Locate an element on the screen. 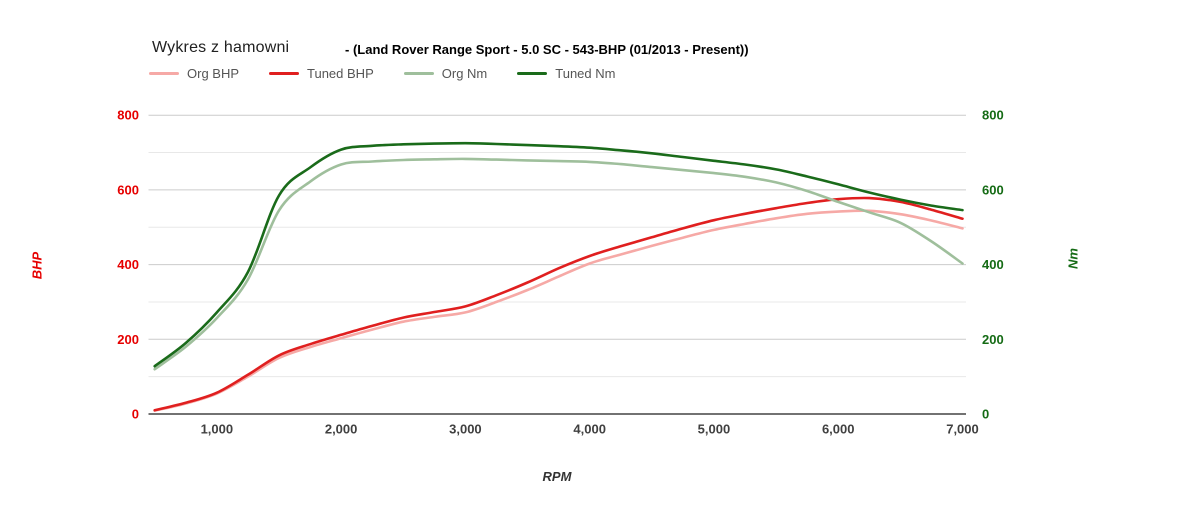 The image size is (1184, 514). y-tick-label-left: 0 is located at coordinates (135, 414).